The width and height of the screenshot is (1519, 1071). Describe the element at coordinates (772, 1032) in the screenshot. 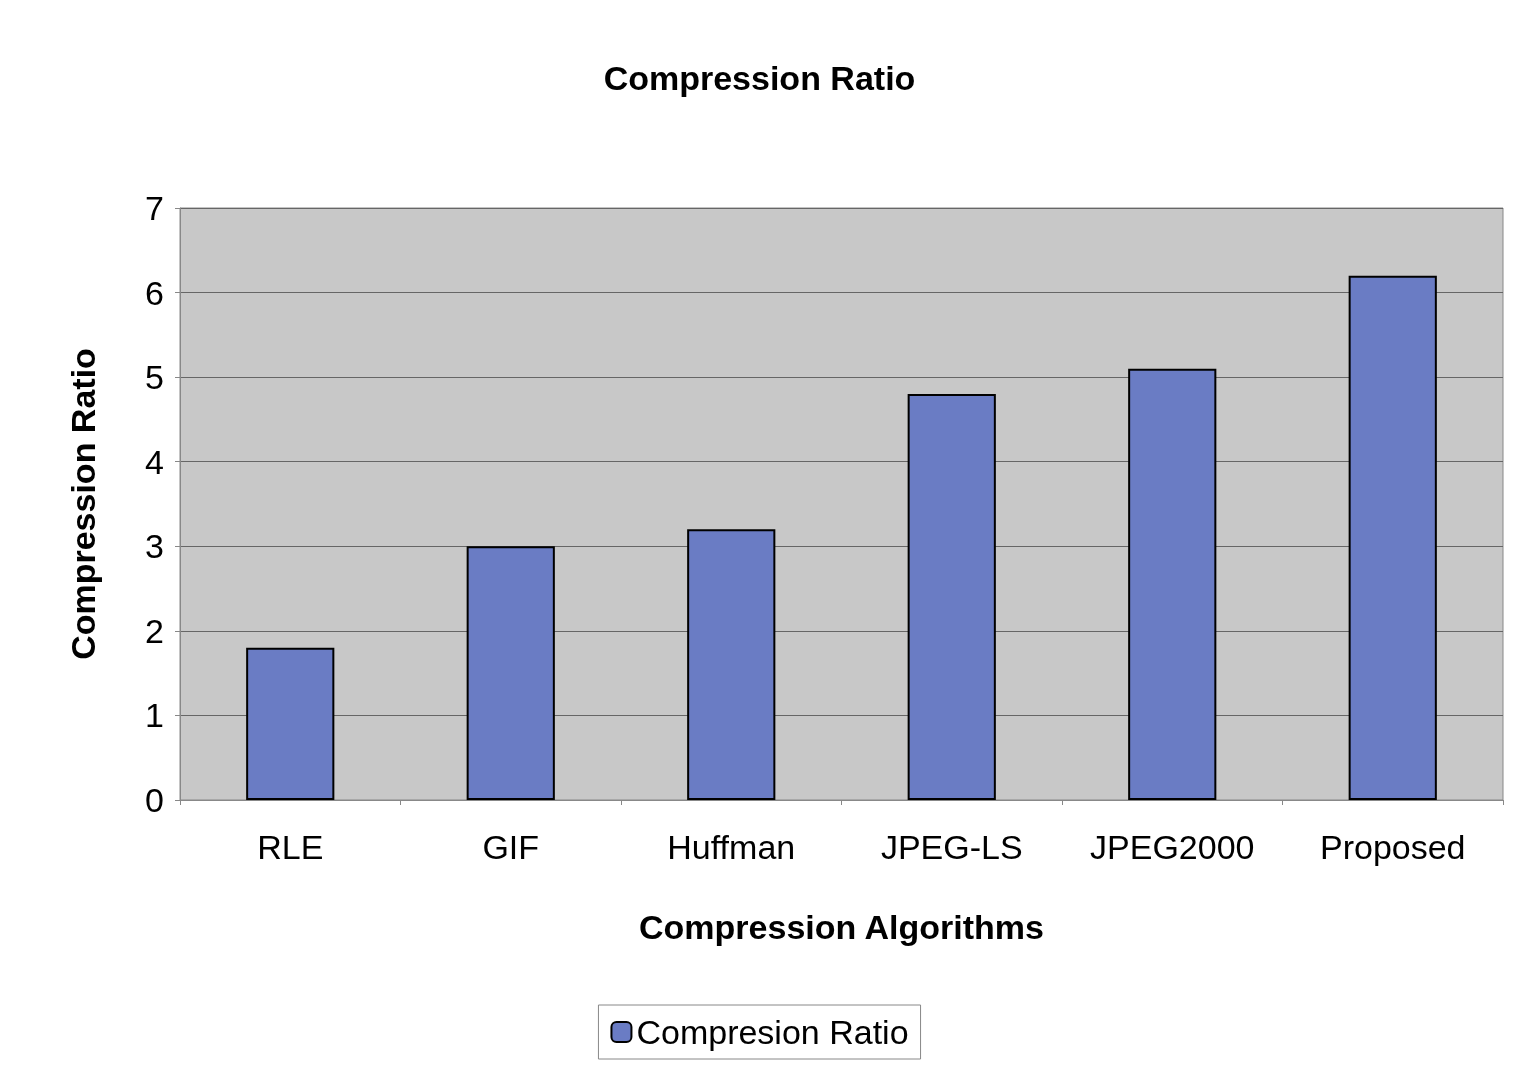

I see `legend-label: Compresion Ratio` at that location.